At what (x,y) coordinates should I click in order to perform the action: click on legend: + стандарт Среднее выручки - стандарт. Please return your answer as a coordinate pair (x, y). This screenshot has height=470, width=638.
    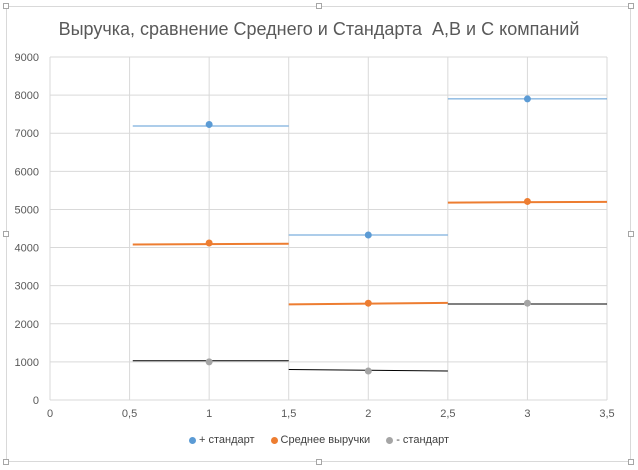
    Looking at the image, I should click on (319, 440).